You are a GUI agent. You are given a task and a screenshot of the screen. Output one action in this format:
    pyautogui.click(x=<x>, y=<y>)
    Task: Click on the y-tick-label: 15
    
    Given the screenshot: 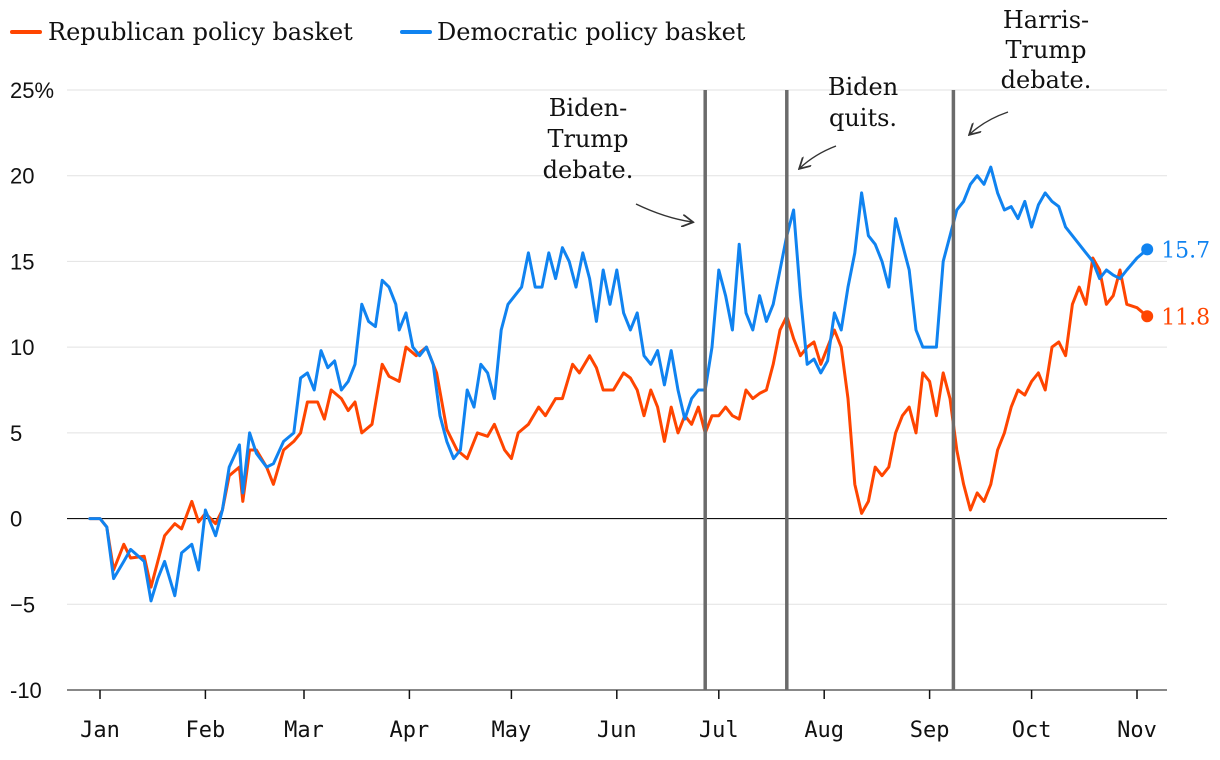 What is the action you would take?
    pyautogui.click(x=22, y=261)
    